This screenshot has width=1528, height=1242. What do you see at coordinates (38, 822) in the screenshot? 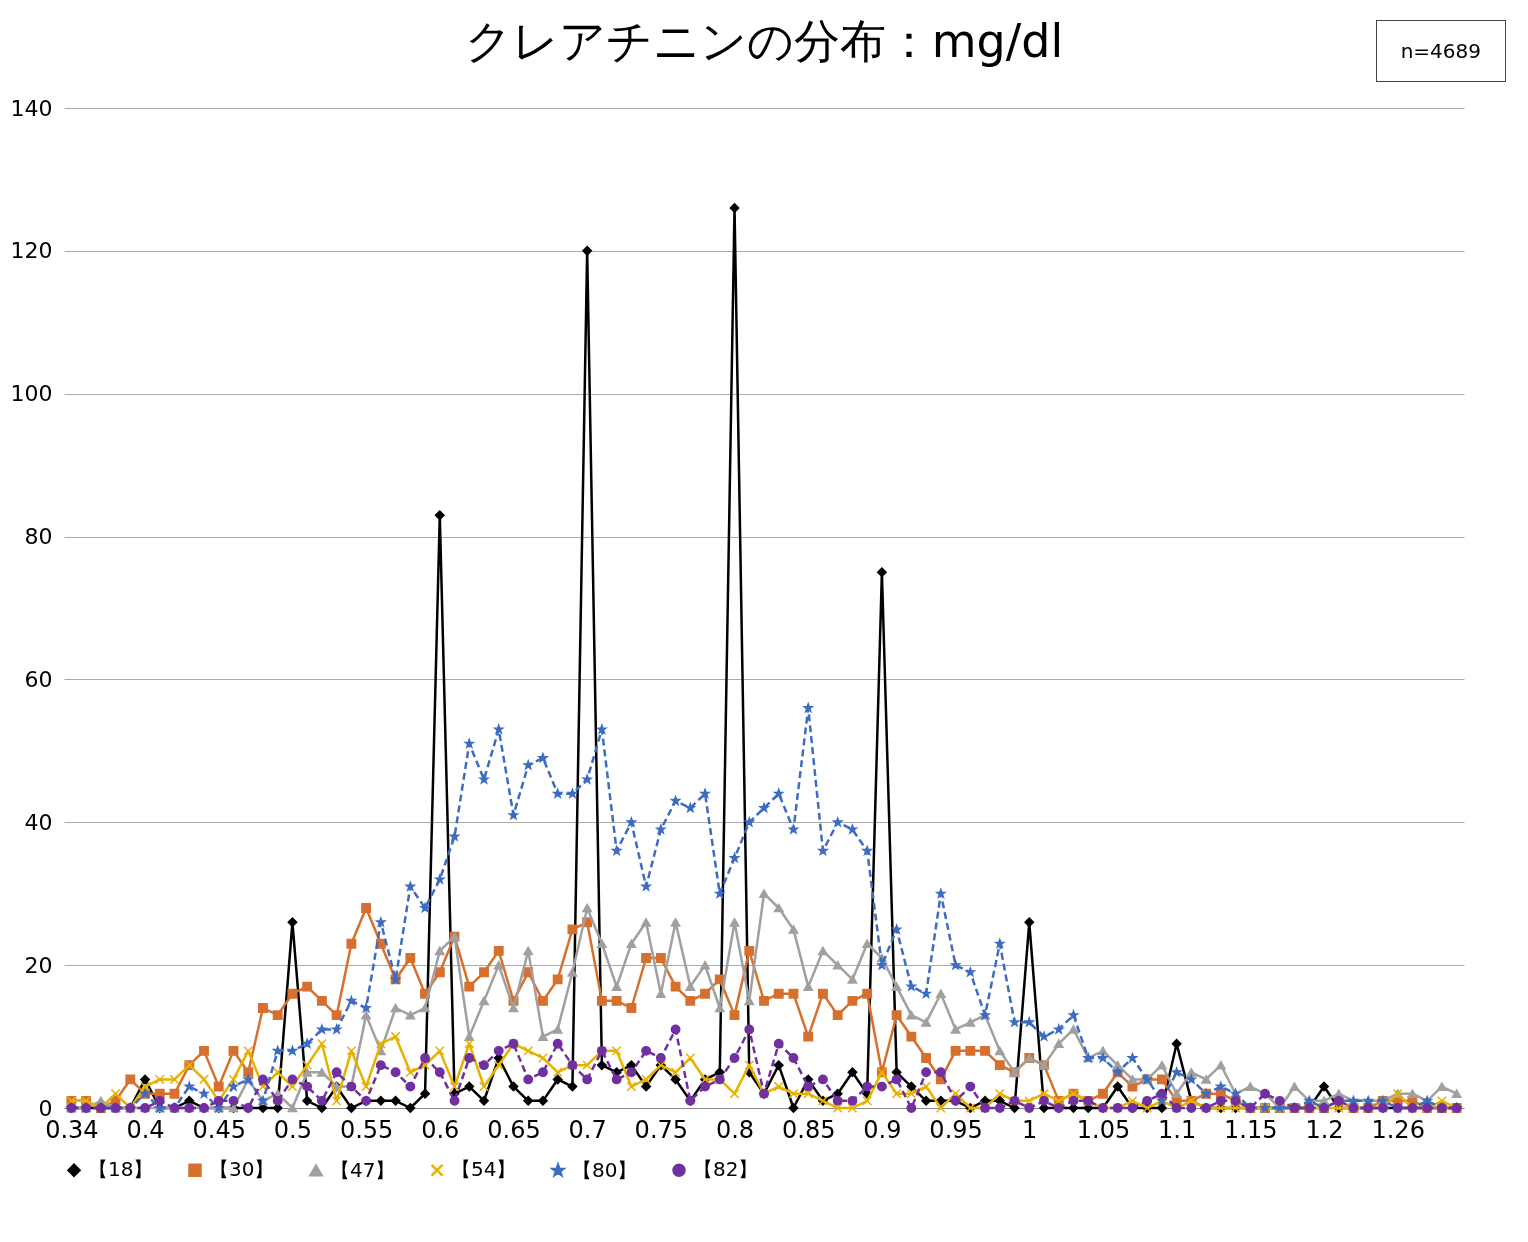
I see `y-tick-label: 40` at bounding box center [38, 822].